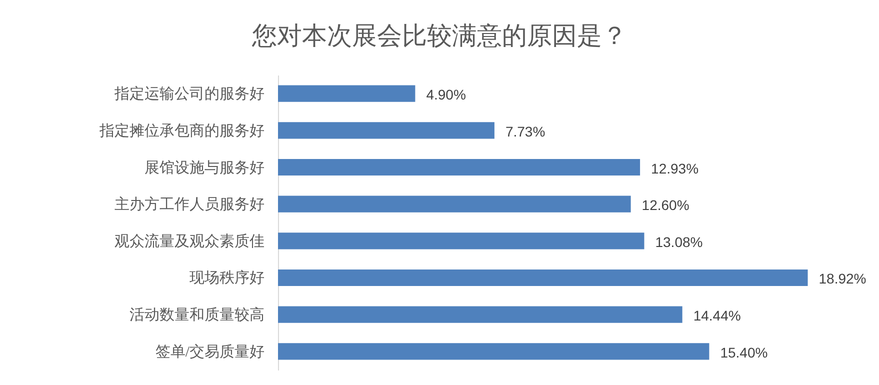 The height and width of the screenshot is (385, 879). What do you see at coordinates (189, 241) in the screenshot?
I see `y-tick-label: 观众流量及观众素质佳` at bounding box center [189, 241].